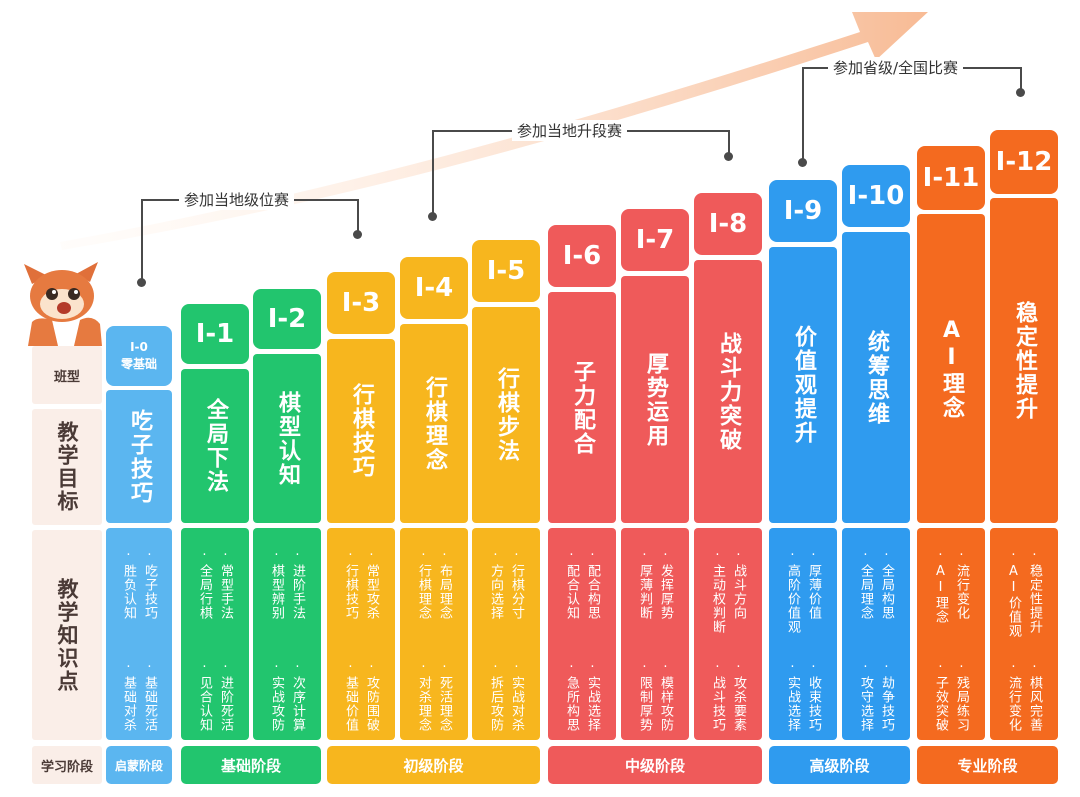 This screenshot has height=797, width=1080. Describe the element at coordinates (940, 586) in the screenshot. I see `knowledge-item: AI理念` at that location.